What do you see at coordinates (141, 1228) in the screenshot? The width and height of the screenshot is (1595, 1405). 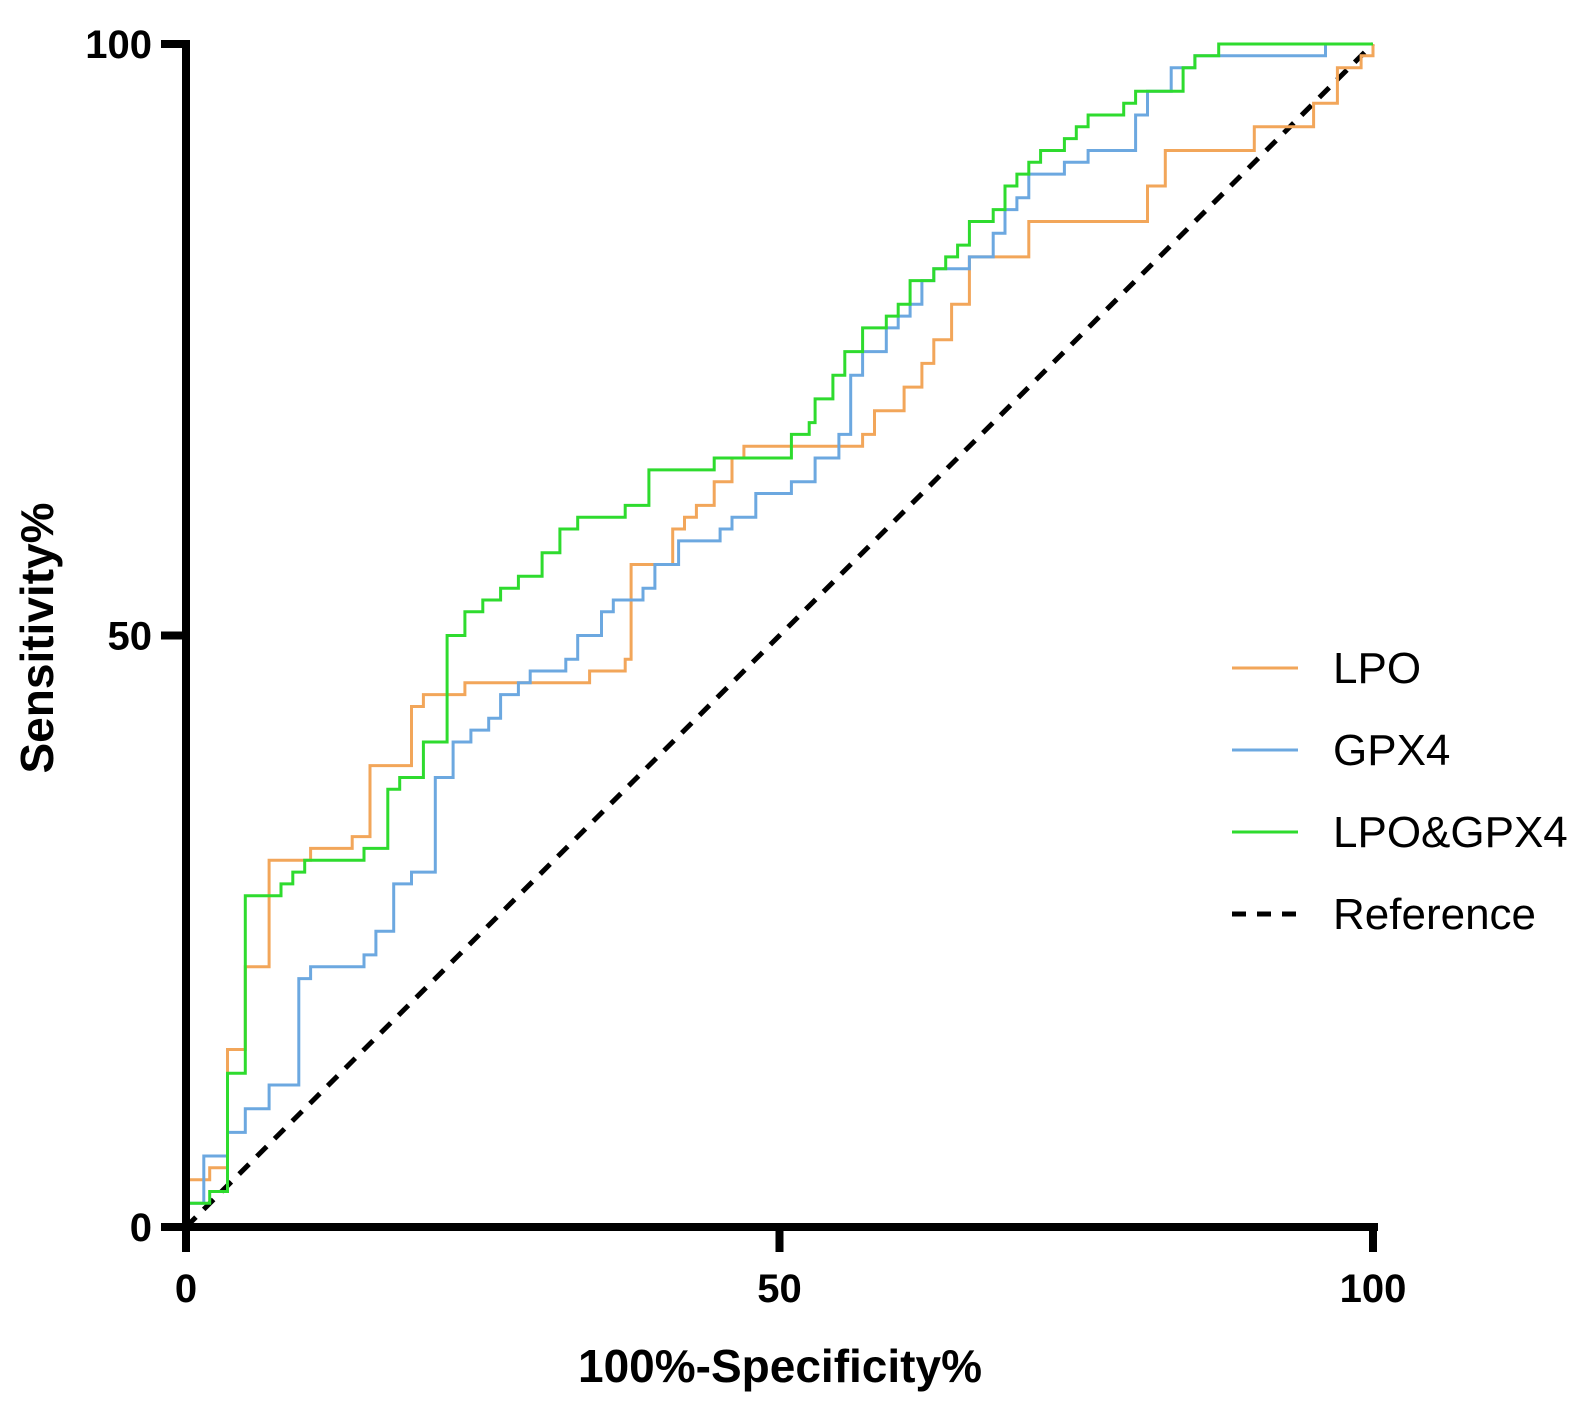 I see `y-tick-label: 0` at bounding box center [141, 1228].